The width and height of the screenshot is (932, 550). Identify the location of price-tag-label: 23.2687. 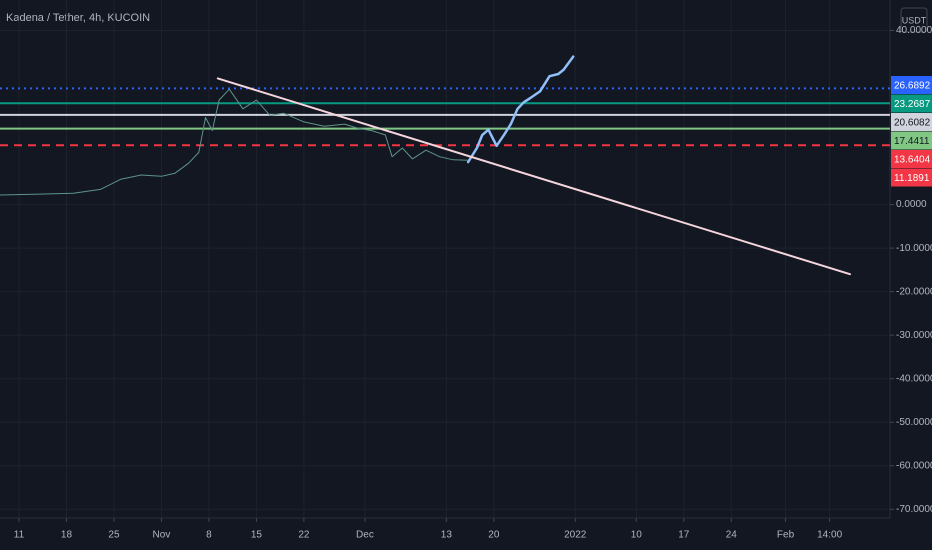
(912, 104).